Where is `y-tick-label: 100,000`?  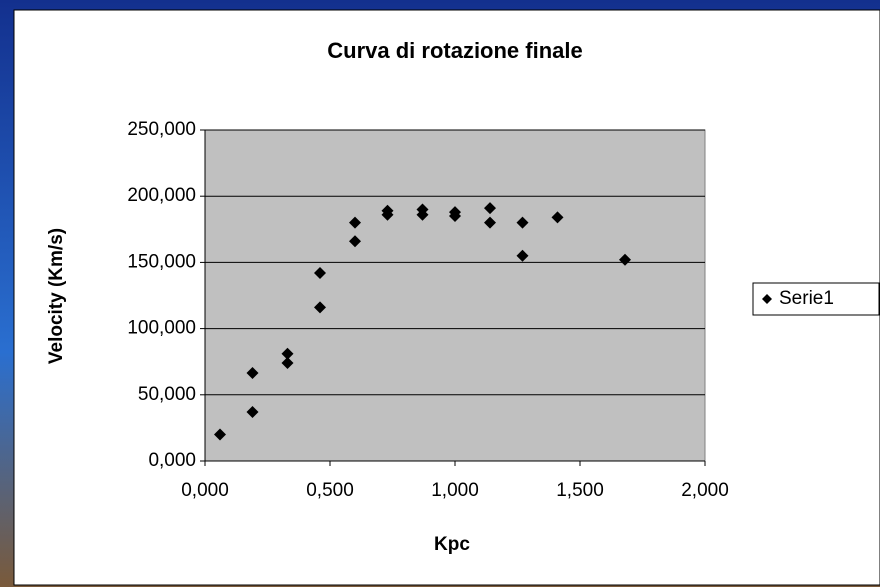
y-tick-label: 100,000 is located at coordinates (161, 328).